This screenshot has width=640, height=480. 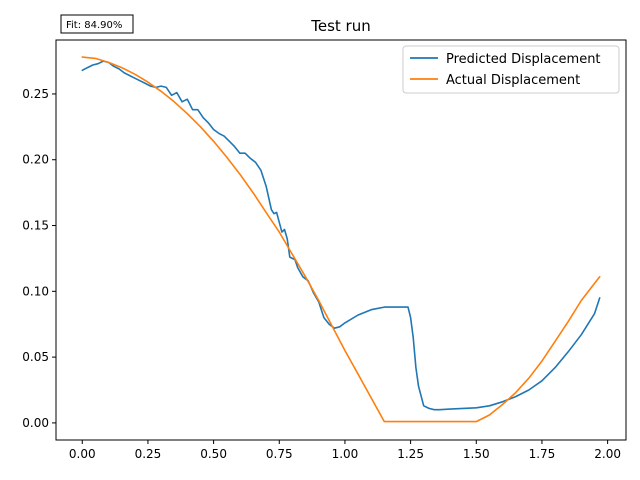 What do you see at coordinates (513, 80) in the screenshot?
I see `legend-label-actual: Actual Displacement` at bounding box center [513, 80].